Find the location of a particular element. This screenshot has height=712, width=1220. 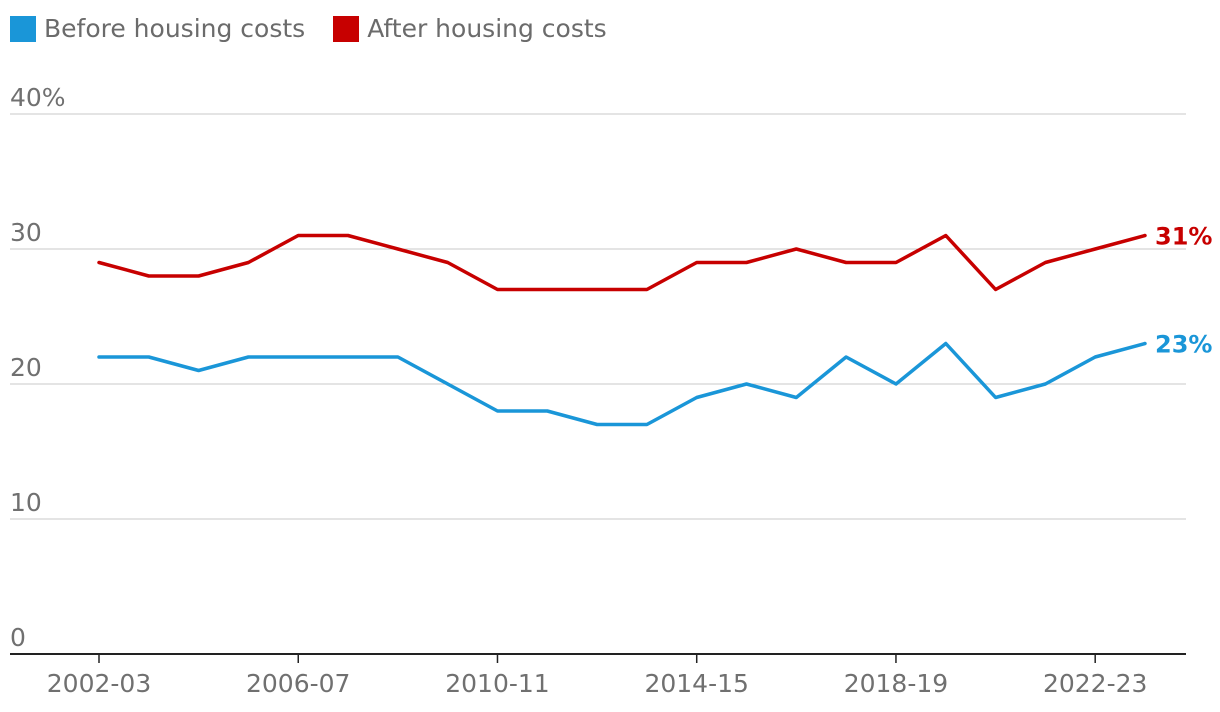

y-tick-label: 40% is located at coordinates (38, 97).